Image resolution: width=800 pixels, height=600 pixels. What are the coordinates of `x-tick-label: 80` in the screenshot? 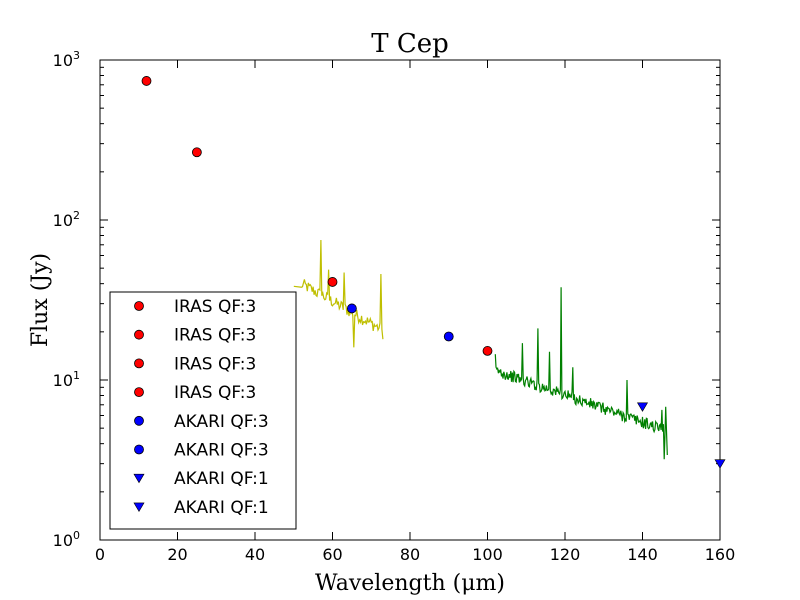 It's located at (410, 554).